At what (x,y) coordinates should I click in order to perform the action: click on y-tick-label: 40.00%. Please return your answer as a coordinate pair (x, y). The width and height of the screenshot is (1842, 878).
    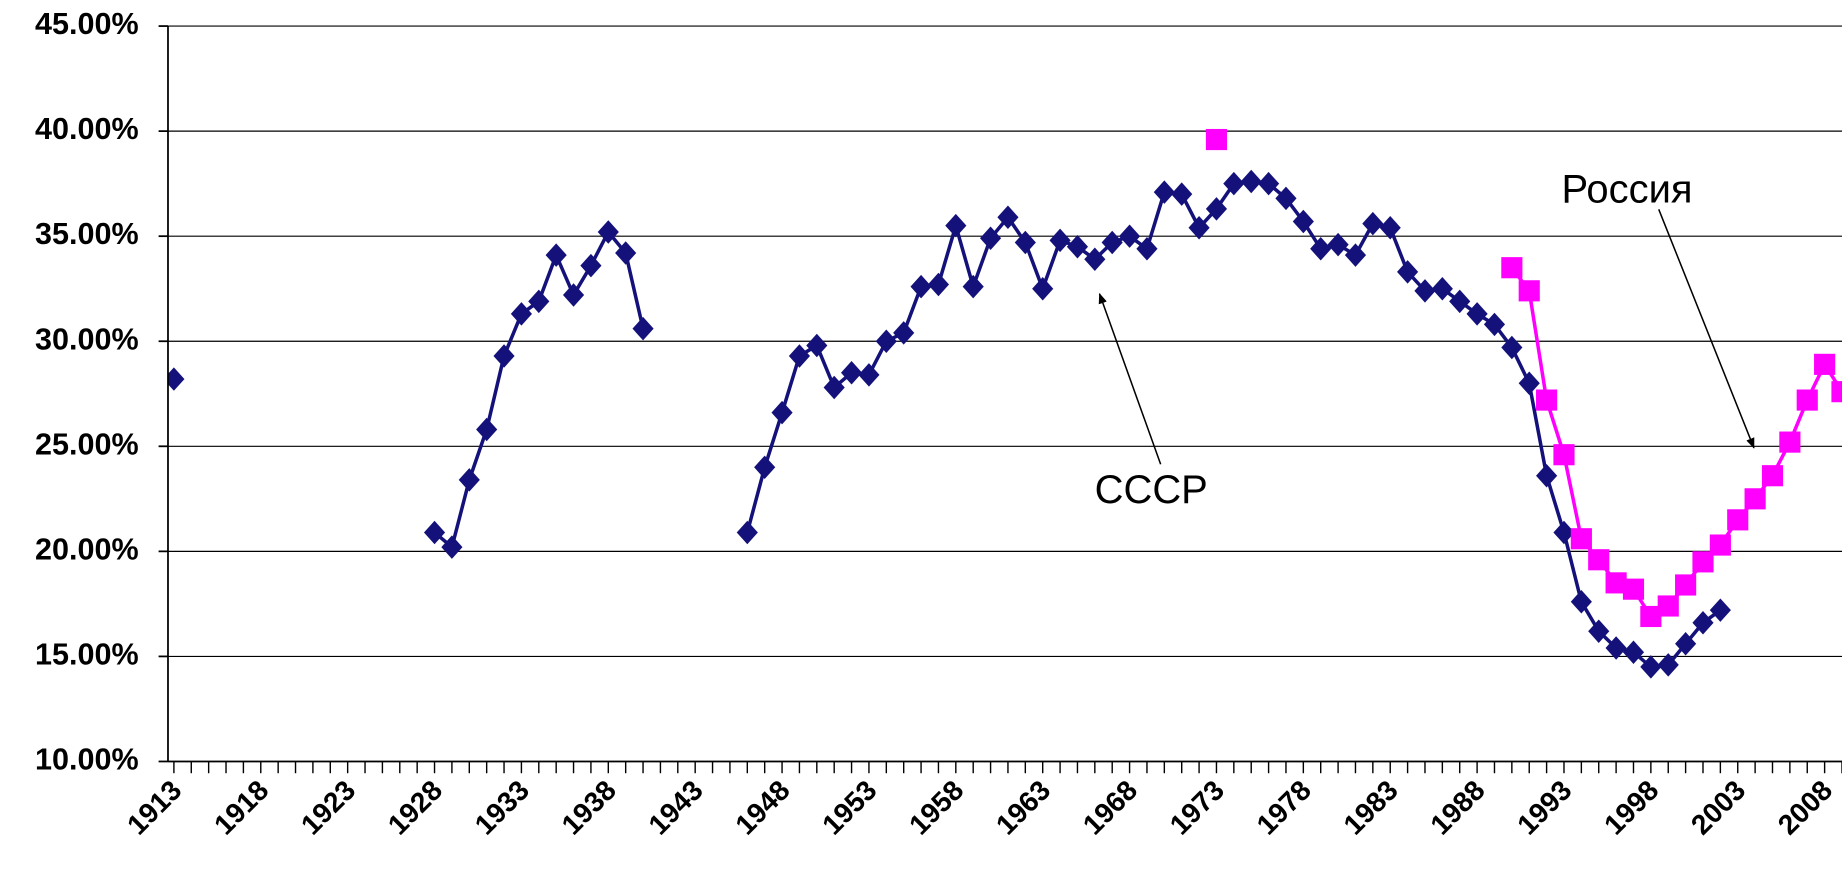
    Looking at the image, I should click on (87, 129).